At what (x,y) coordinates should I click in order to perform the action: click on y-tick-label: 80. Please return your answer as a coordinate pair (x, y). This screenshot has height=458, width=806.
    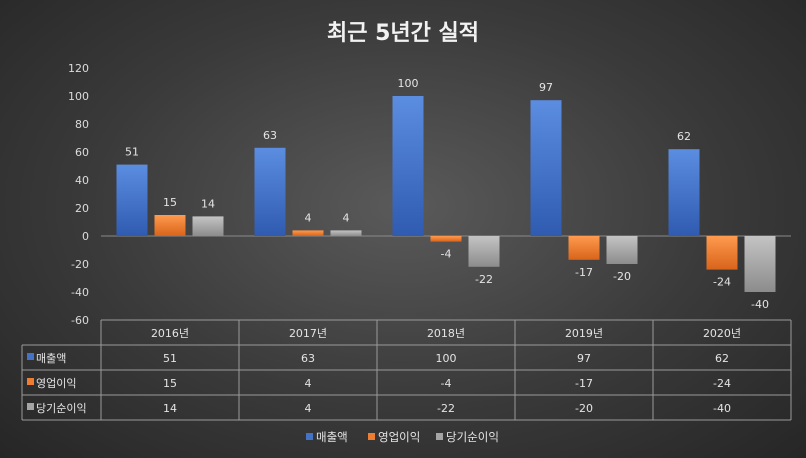
    Looking at the image, I should click on (82, 124).